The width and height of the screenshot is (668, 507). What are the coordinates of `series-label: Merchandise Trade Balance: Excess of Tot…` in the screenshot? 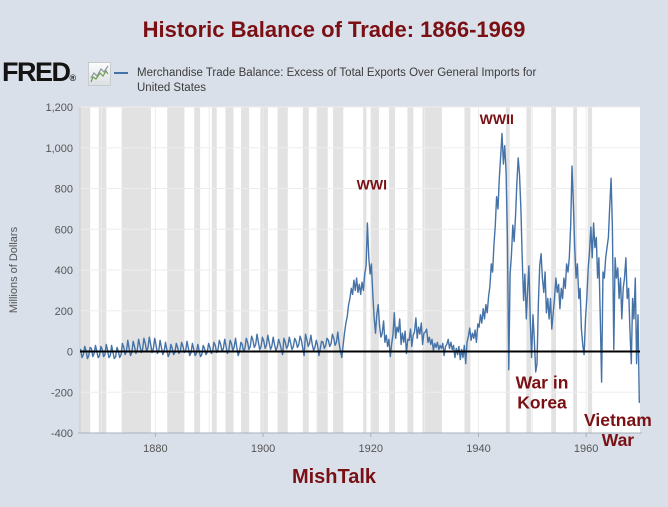 It's located at (336, 81).